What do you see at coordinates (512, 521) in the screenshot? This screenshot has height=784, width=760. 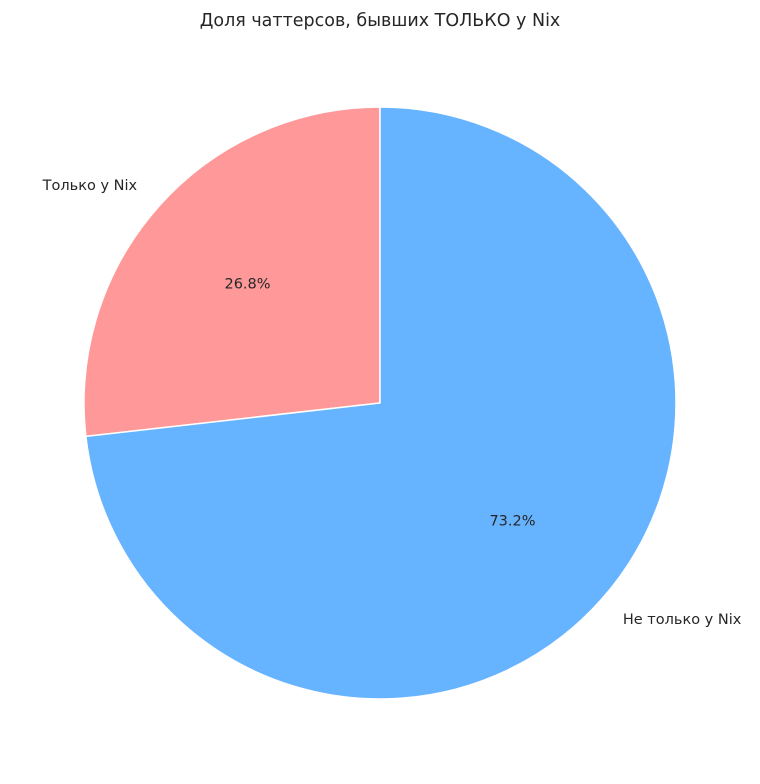 I see `slice-percent-label: 73.2%` at bounding box center [512, 521].